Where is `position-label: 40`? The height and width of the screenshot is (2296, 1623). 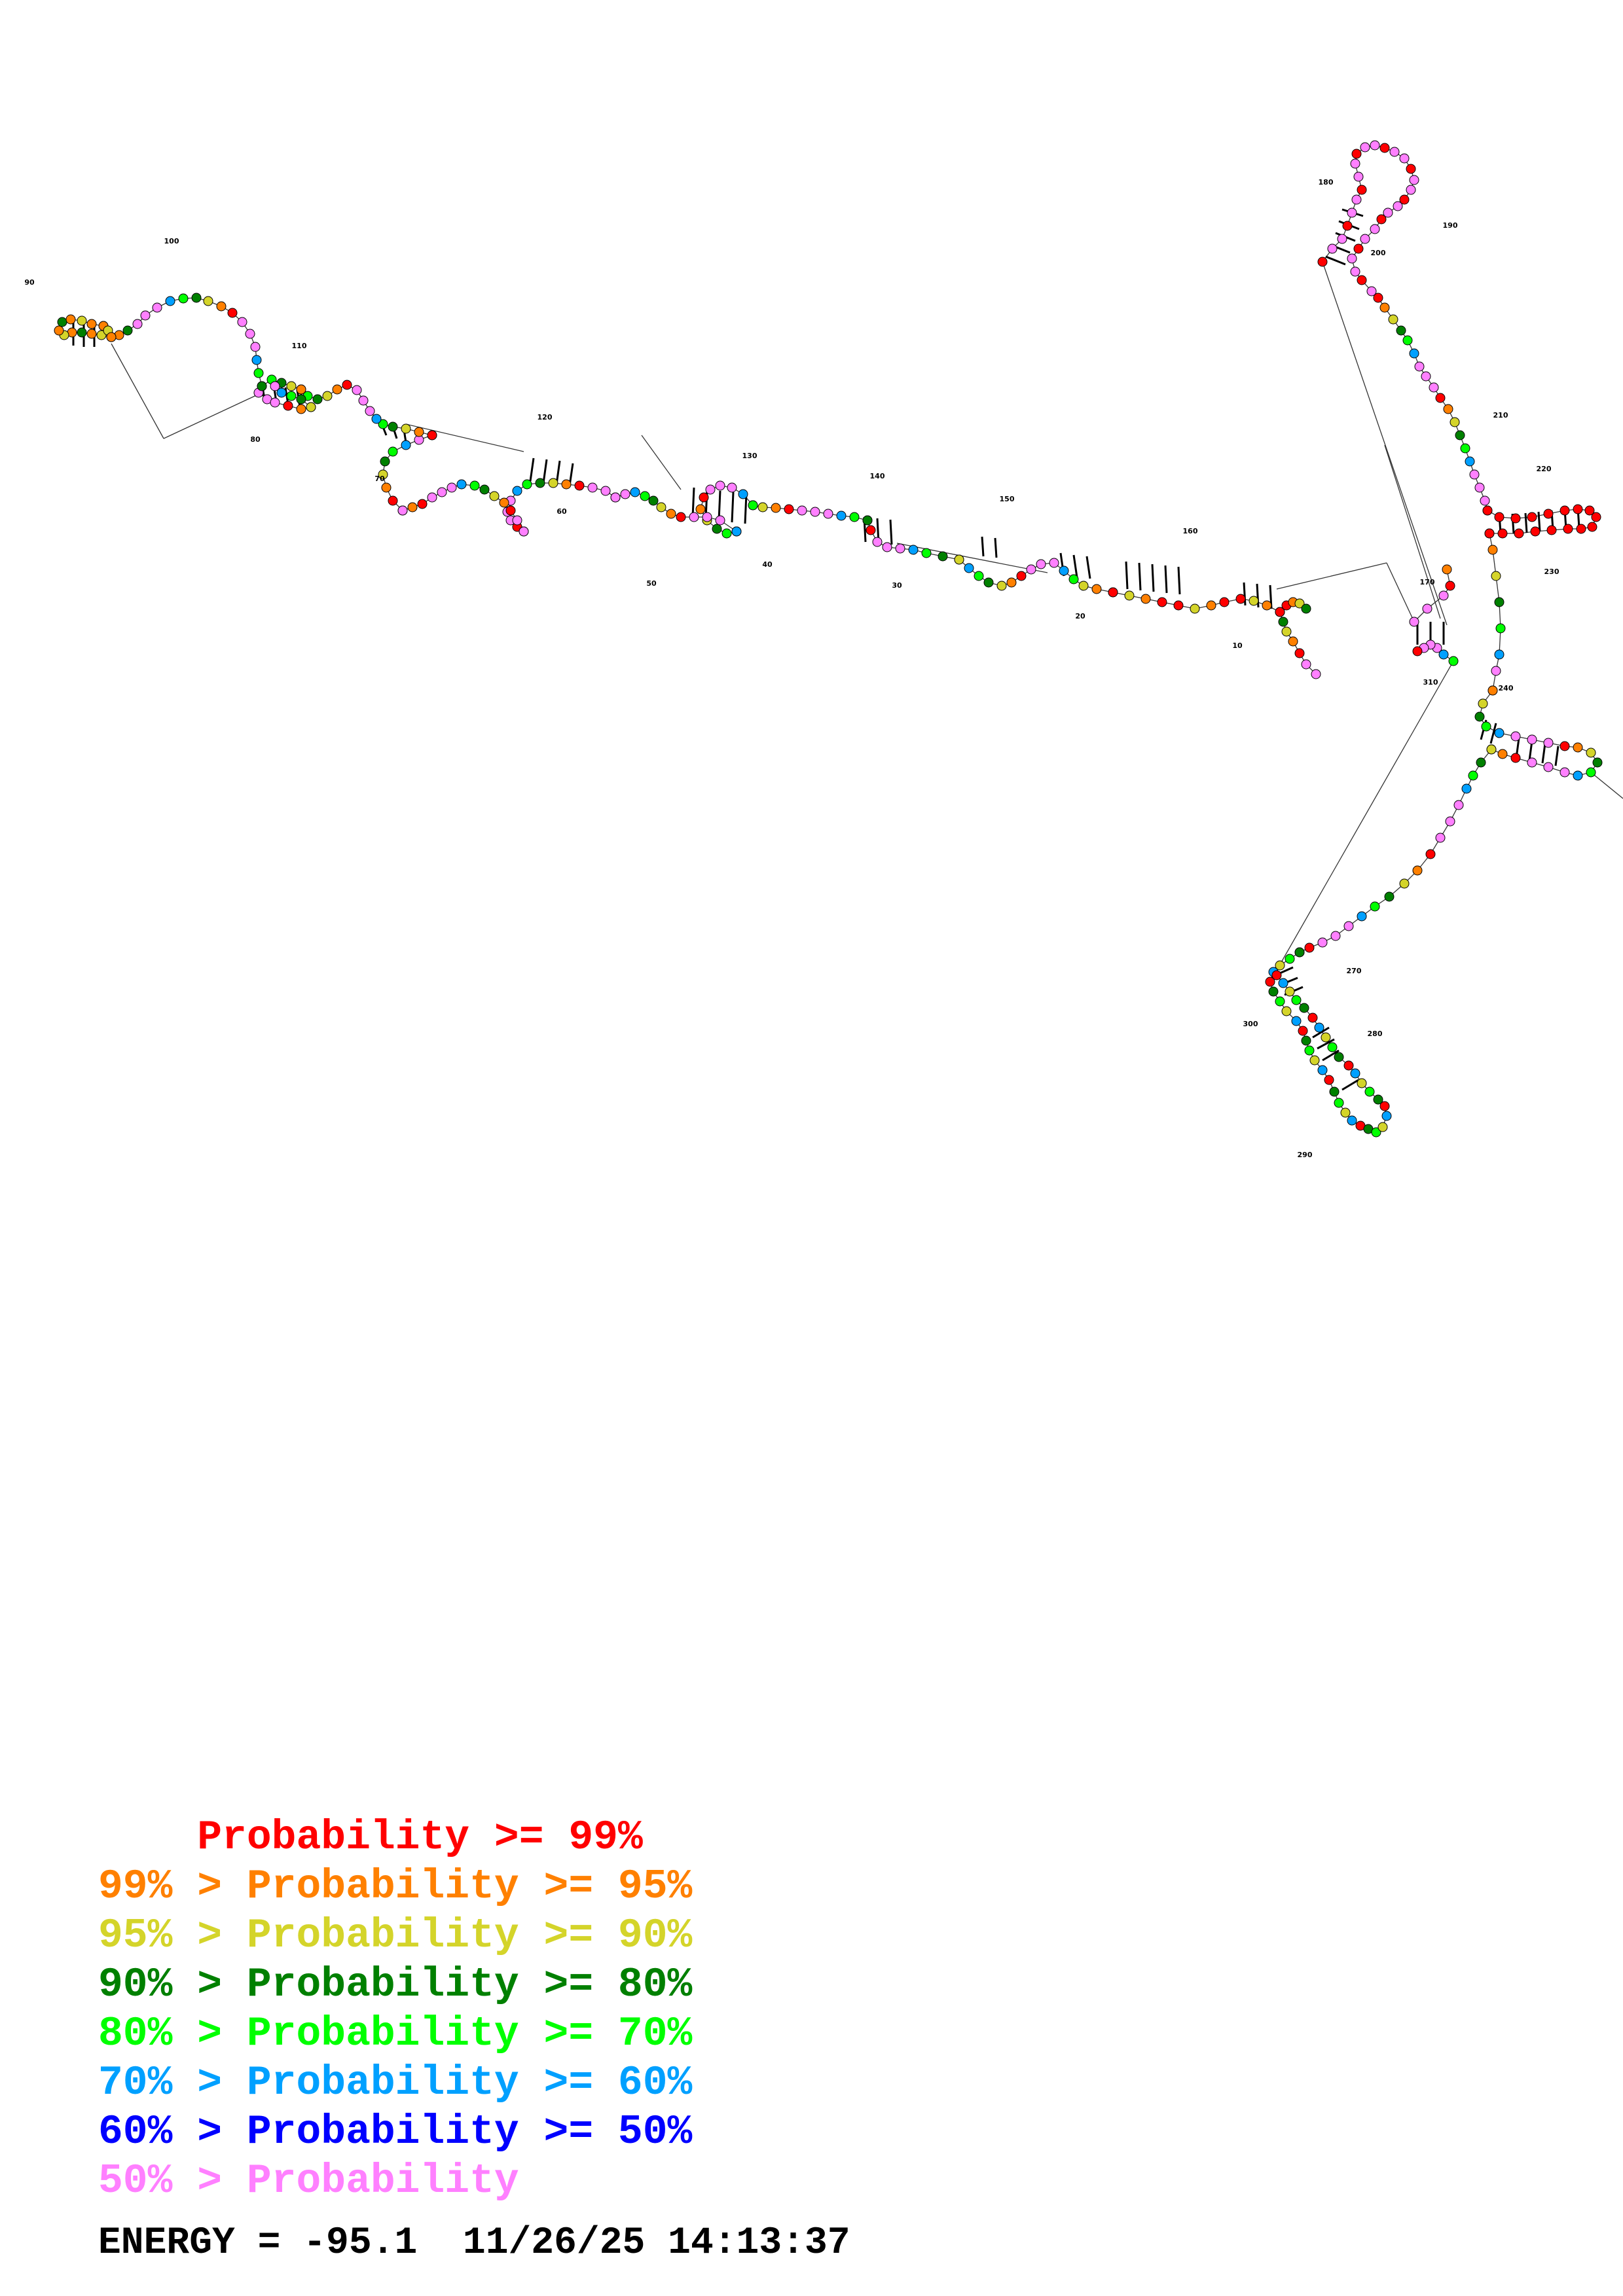
position-label: 40 is located at coordinates (767, 564).